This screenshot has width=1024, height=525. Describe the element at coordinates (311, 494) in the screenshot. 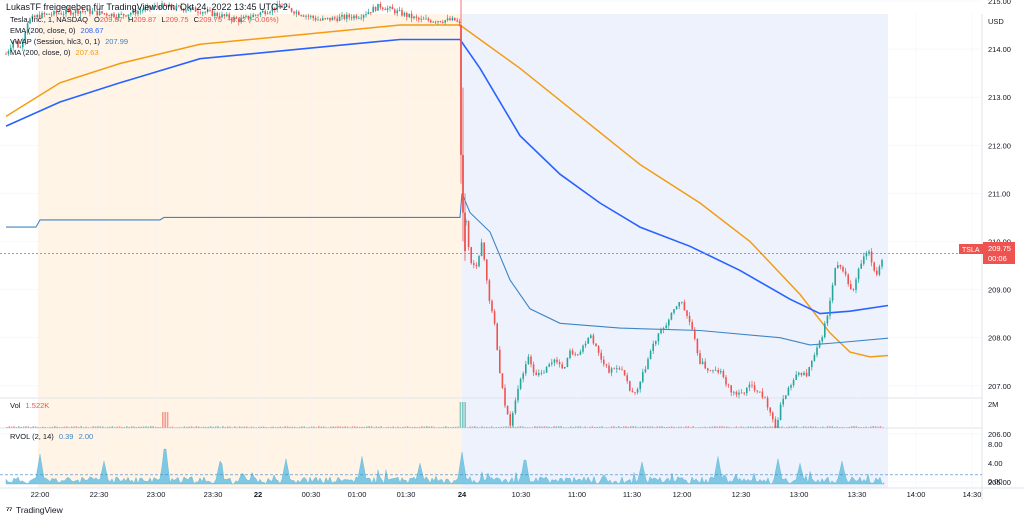

I see `time-axis-tick: 00:30` at that location.